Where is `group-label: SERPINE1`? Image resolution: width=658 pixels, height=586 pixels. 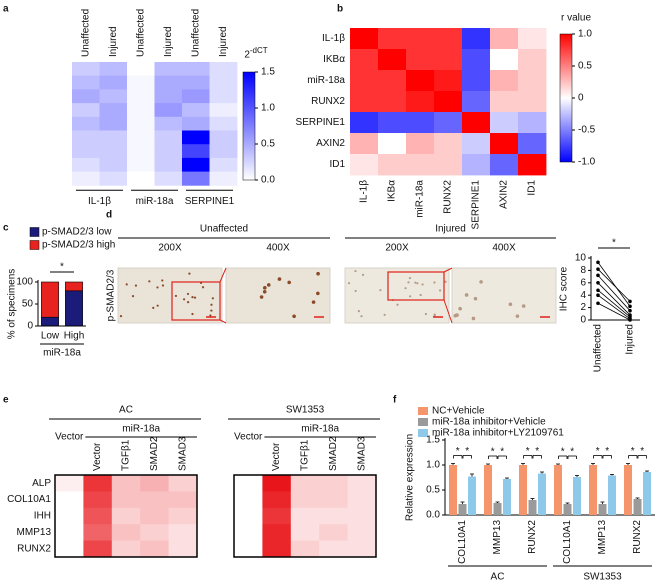 group-label: SERPINE1 is located at coordinates (210, 201).